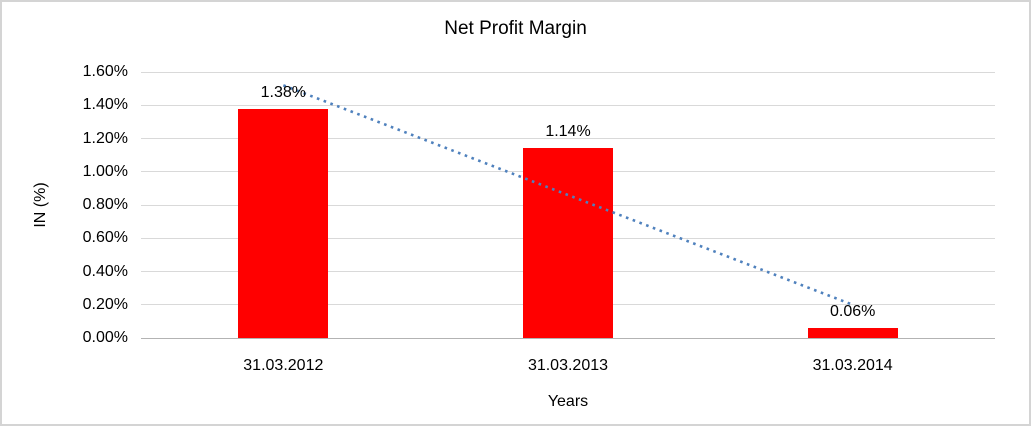 Image resolution: width=1031 pixels, height=426 pixels. Describe the element at coordinates (568, 338) in the screenshot. I see `x-axis-line` at that location.